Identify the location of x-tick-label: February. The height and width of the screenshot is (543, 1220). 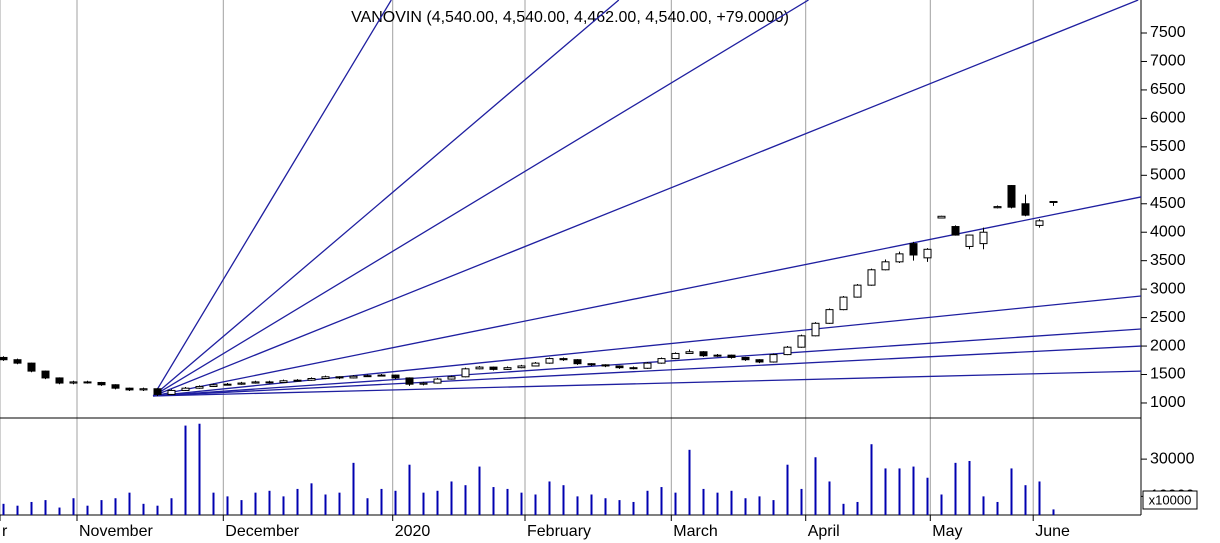
(559, 531).